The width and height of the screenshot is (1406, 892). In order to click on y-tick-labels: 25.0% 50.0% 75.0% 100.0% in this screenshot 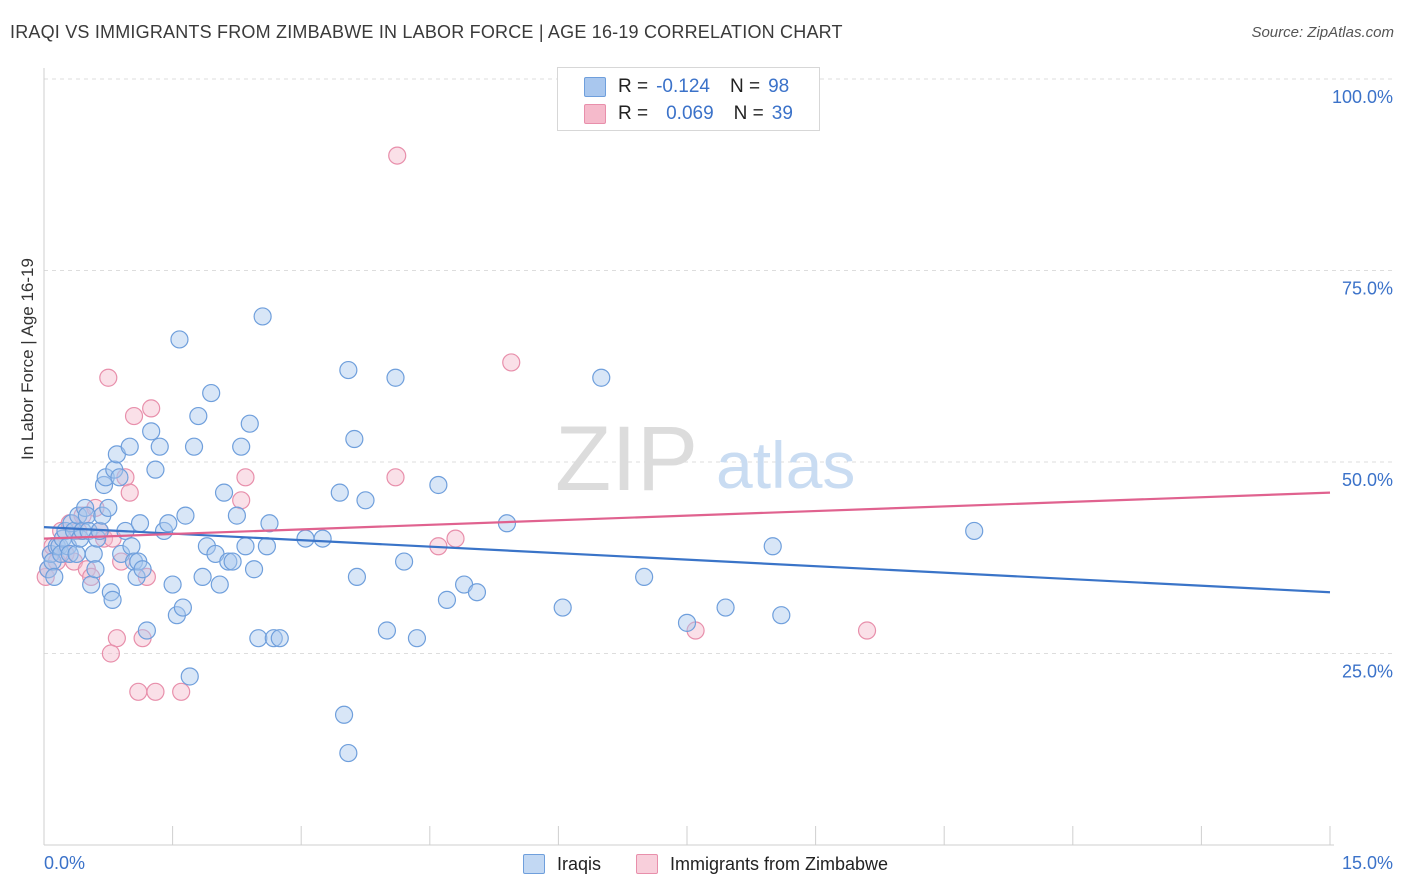, I will do `click(1362, 384)`.